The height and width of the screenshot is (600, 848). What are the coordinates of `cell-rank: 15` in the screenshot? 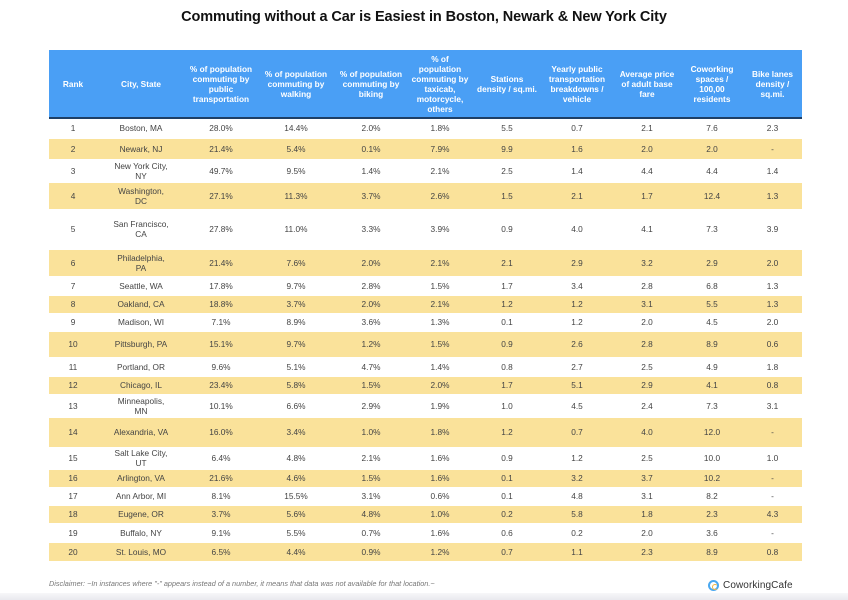 It's located at (73, 458).